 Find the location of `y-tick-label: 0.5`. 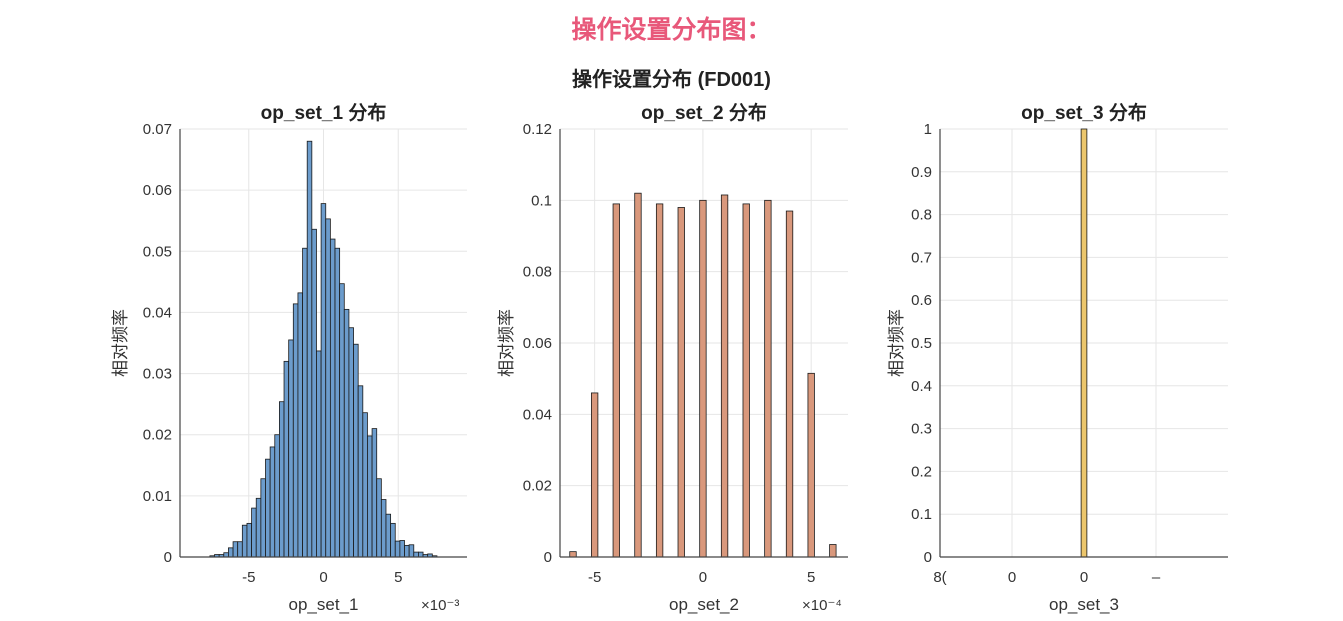

y-tick-label: 0.5 is located at coordinates (921, 343).